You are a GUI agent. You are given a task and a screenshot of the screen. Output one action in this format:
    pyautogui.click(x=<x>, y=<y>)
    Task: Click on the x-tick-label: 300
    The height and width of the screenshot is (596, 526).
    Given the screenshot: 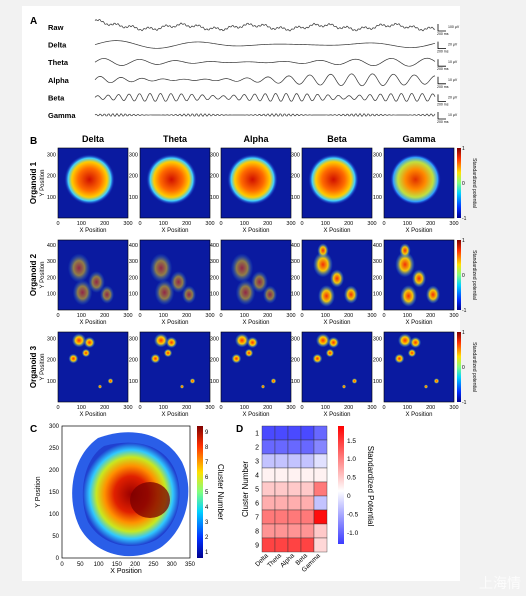 What is the action you would take?
    pyautogui.click(x=371, y=224)
    